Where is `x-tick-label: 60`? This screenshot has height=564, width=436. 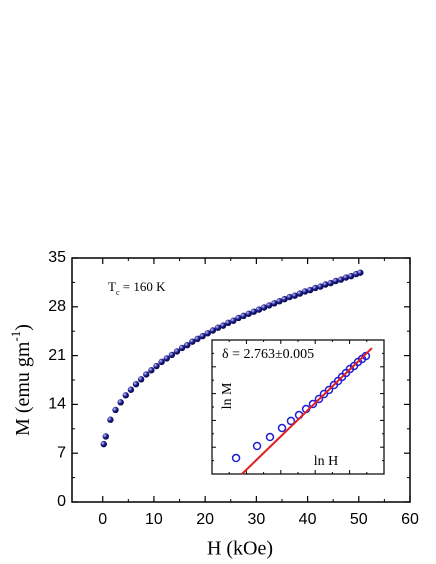 x-tick-label: 60 is located at coordinates (410, 519).